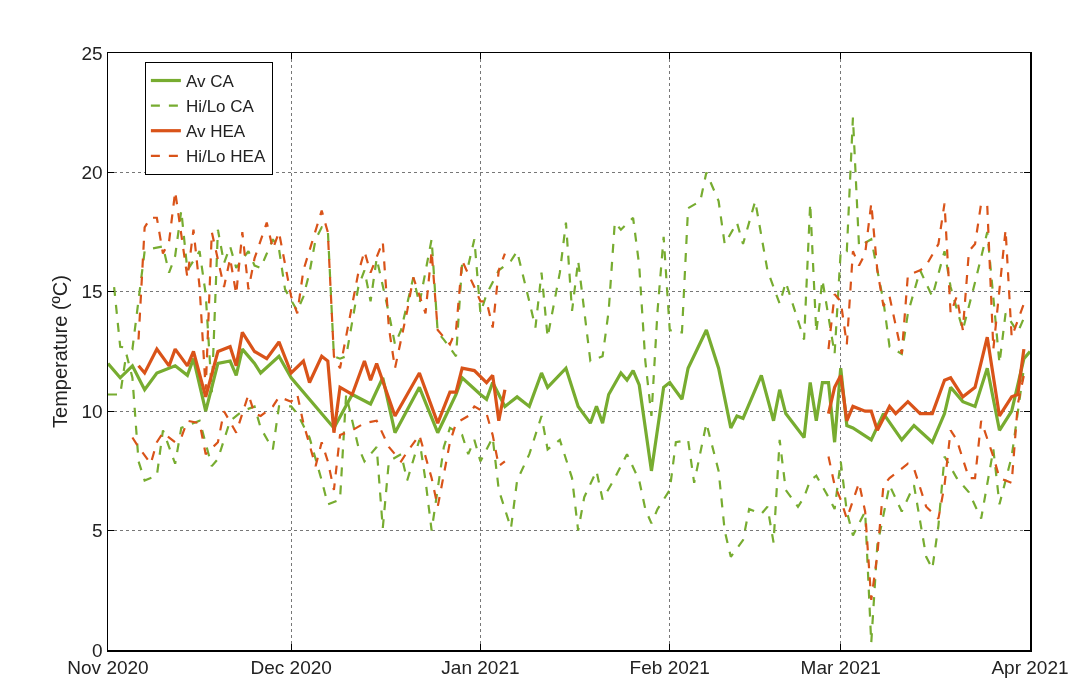  Describe the element at coordinates (291, 668) in the screenshot. I see `x-tick-label: Dec 2020` at that location.